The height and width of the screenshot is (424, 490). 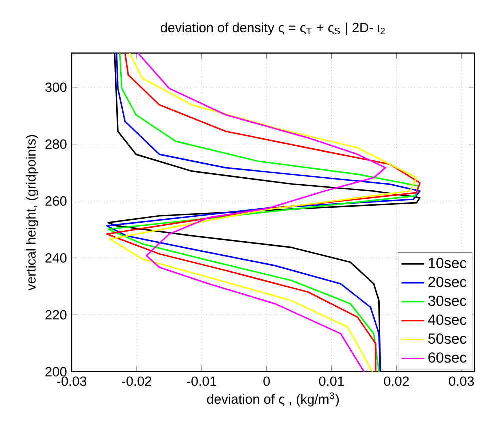 What do you see at coordinates (267, 381) in the screenshot?
I see `x-tick-label: 0` at bounding box center [267, 381].